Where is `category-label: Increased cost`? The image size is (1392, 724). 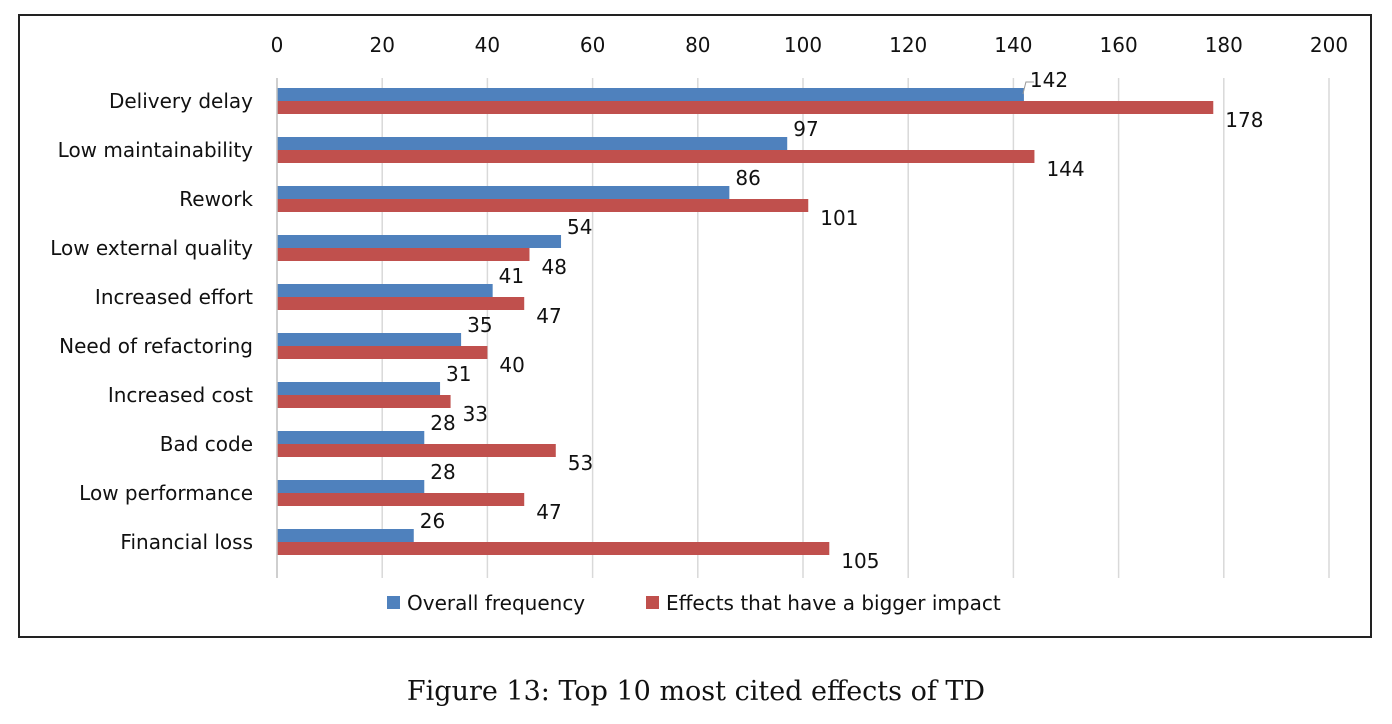 category-label: Increased cost is located at coordinates (180, 395).